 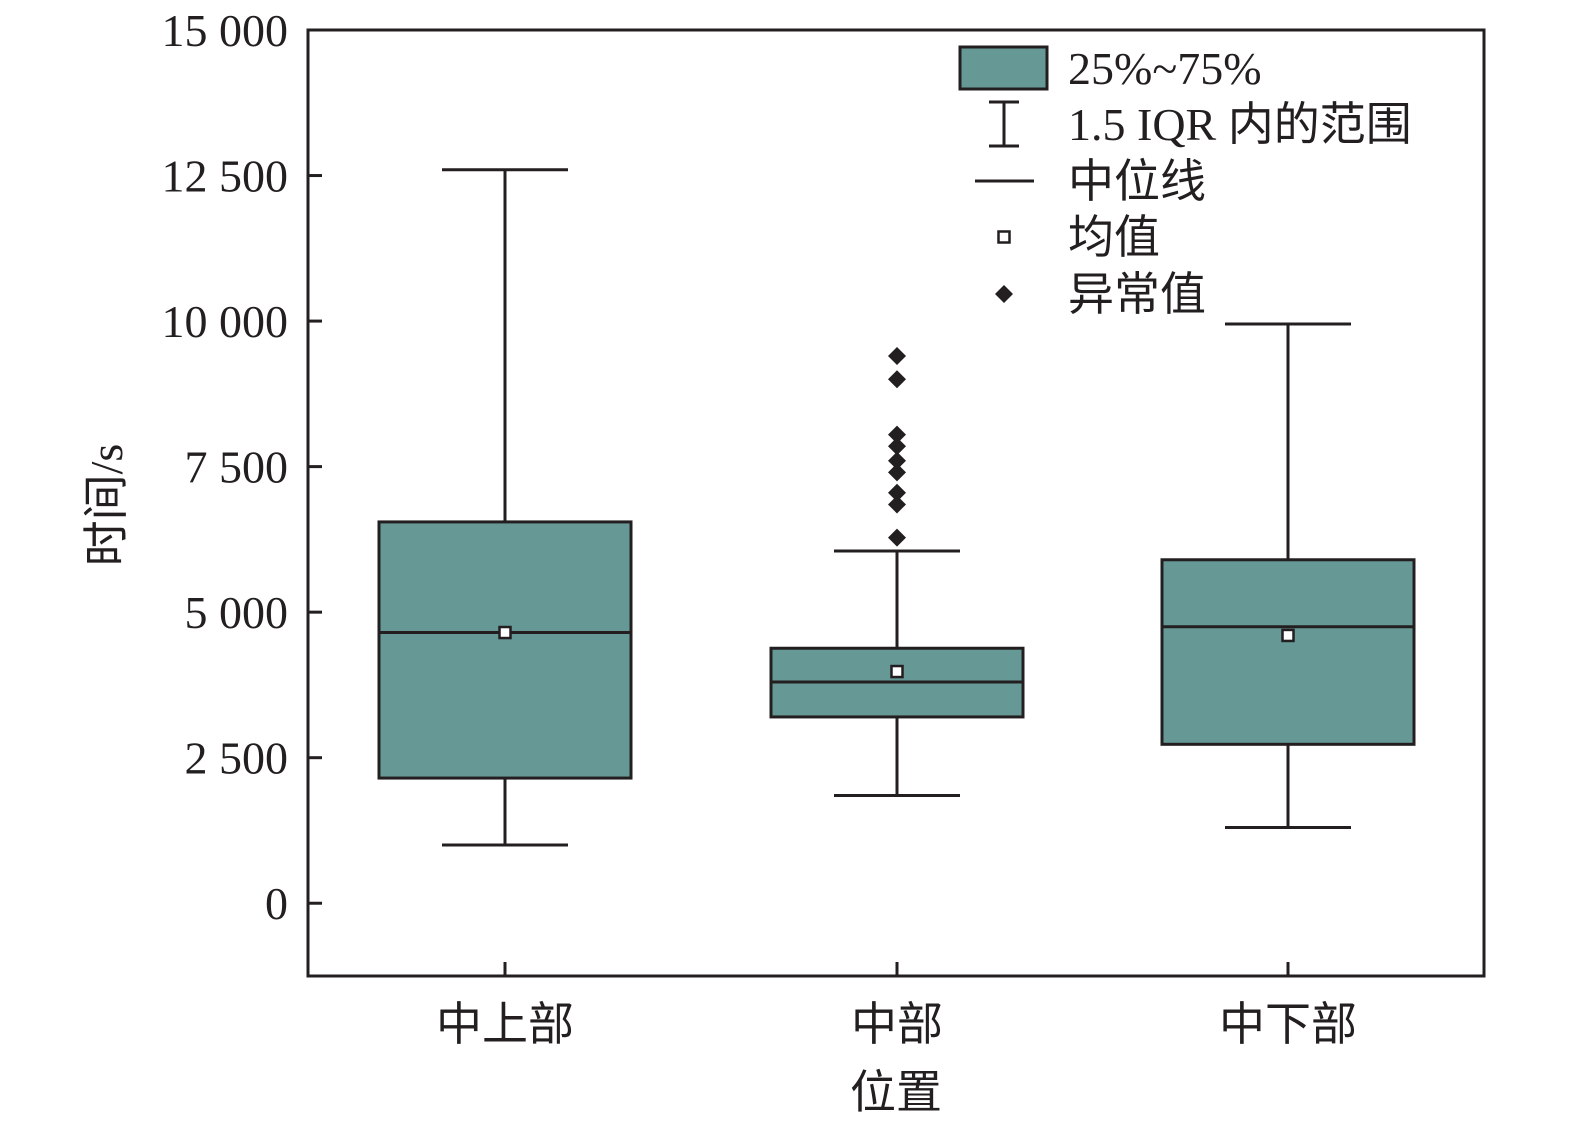 I want to click on y-tick-label: 0, so click(x=276, y=903).